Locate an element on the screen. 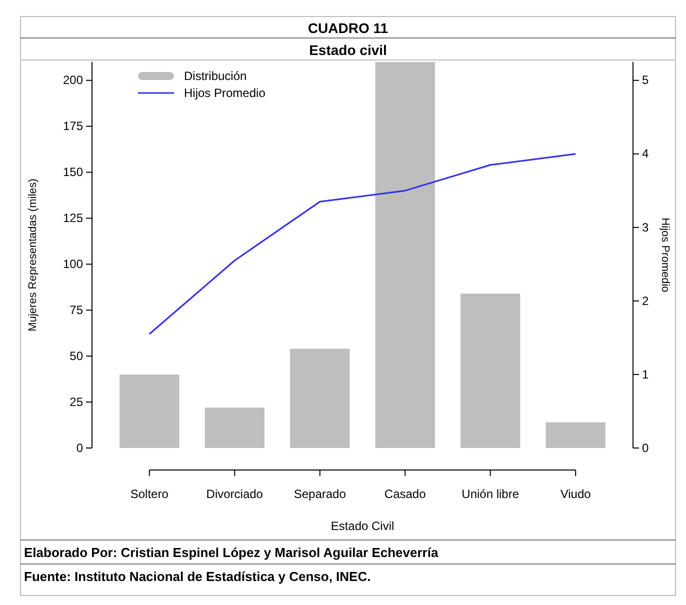 The height and width of the screenshot is (605, 686). x-tick-label: Separado is located at coordinates (320, 494).